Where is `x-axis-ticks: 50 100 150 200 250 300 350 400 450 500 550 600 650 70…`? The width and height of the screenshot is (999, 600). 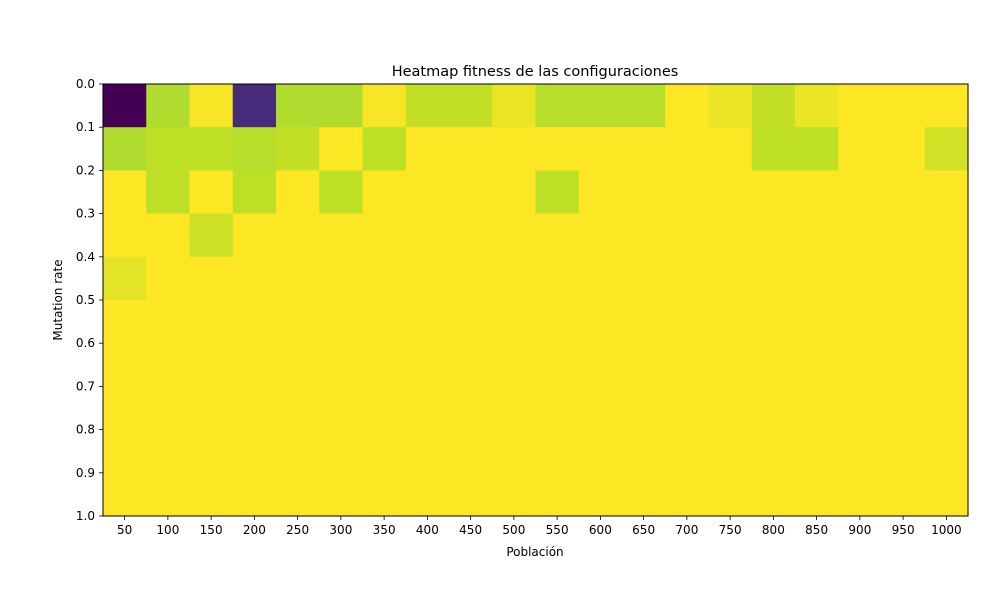
x-axis-ticks: 50 100 150 200 250 300 350 400 450 500 550 600 650 70… is located at coordinates (539, 526).